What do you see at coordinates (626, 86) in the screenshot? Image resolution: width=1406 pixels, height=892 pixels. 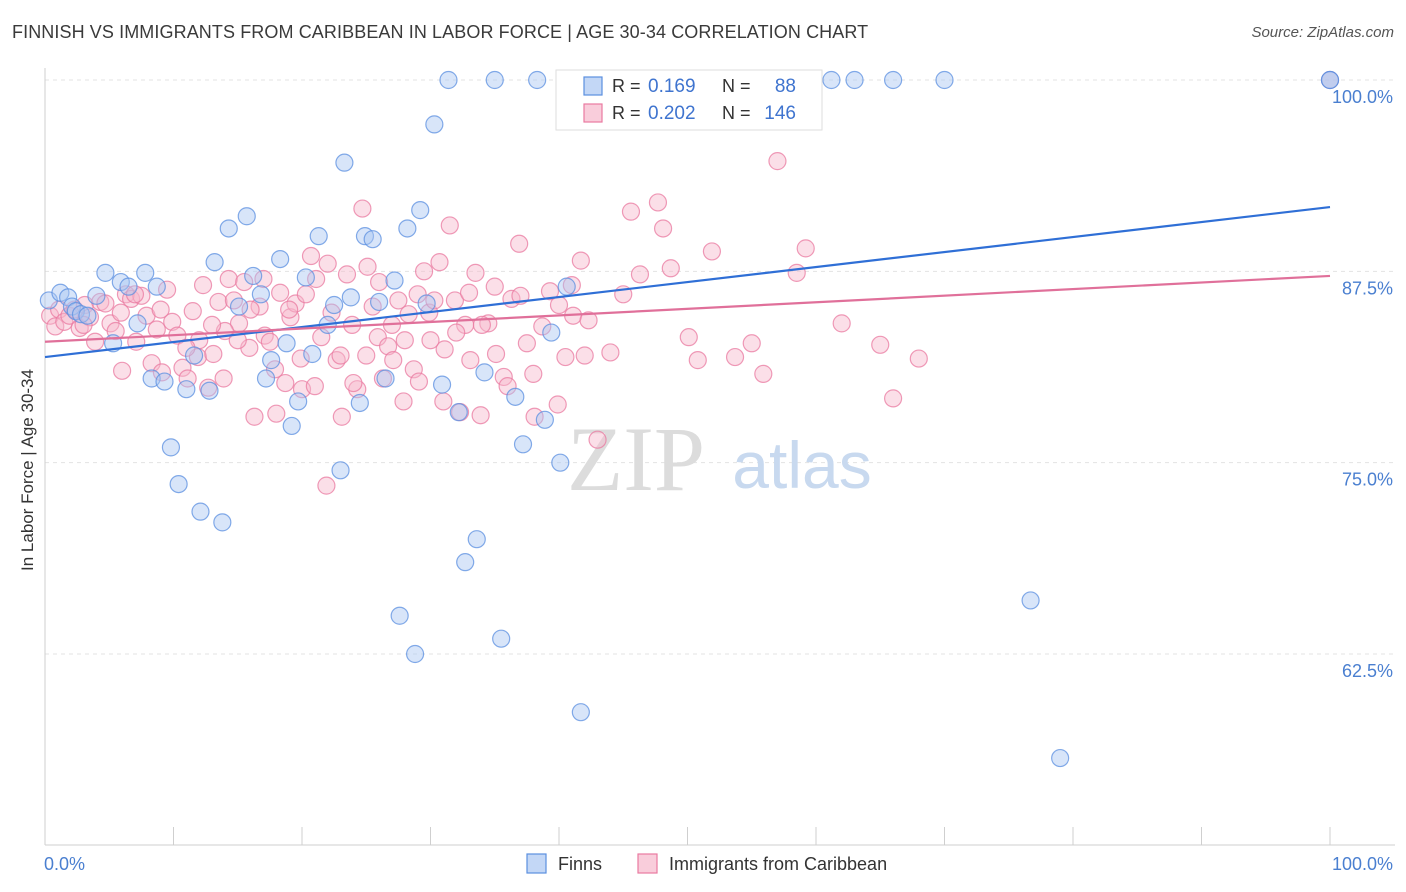 I see `stats-r-label-0: R =` at bounding box center [626, 86].